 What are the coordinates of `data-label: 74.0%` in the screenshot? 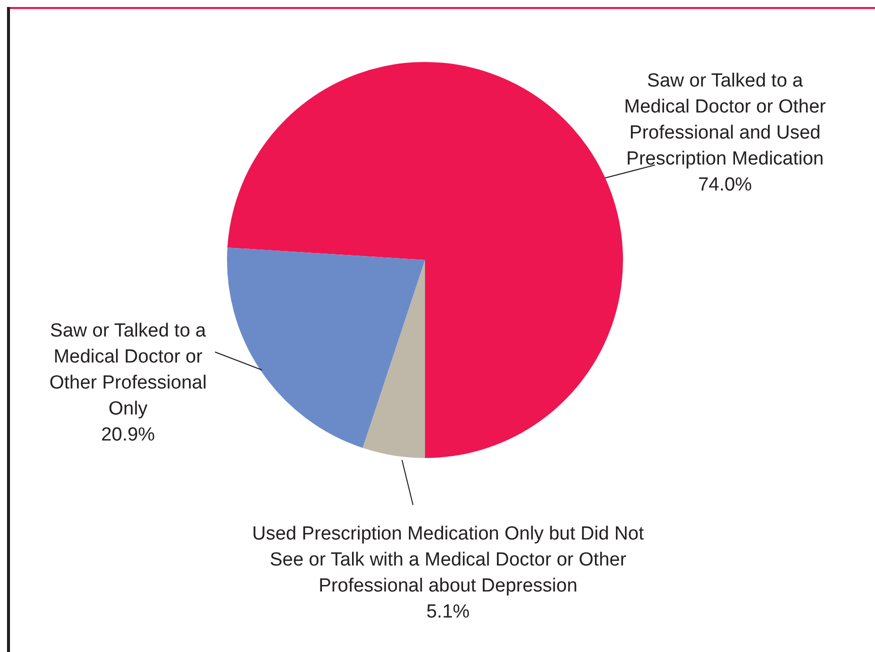 It's located at (725, 185).